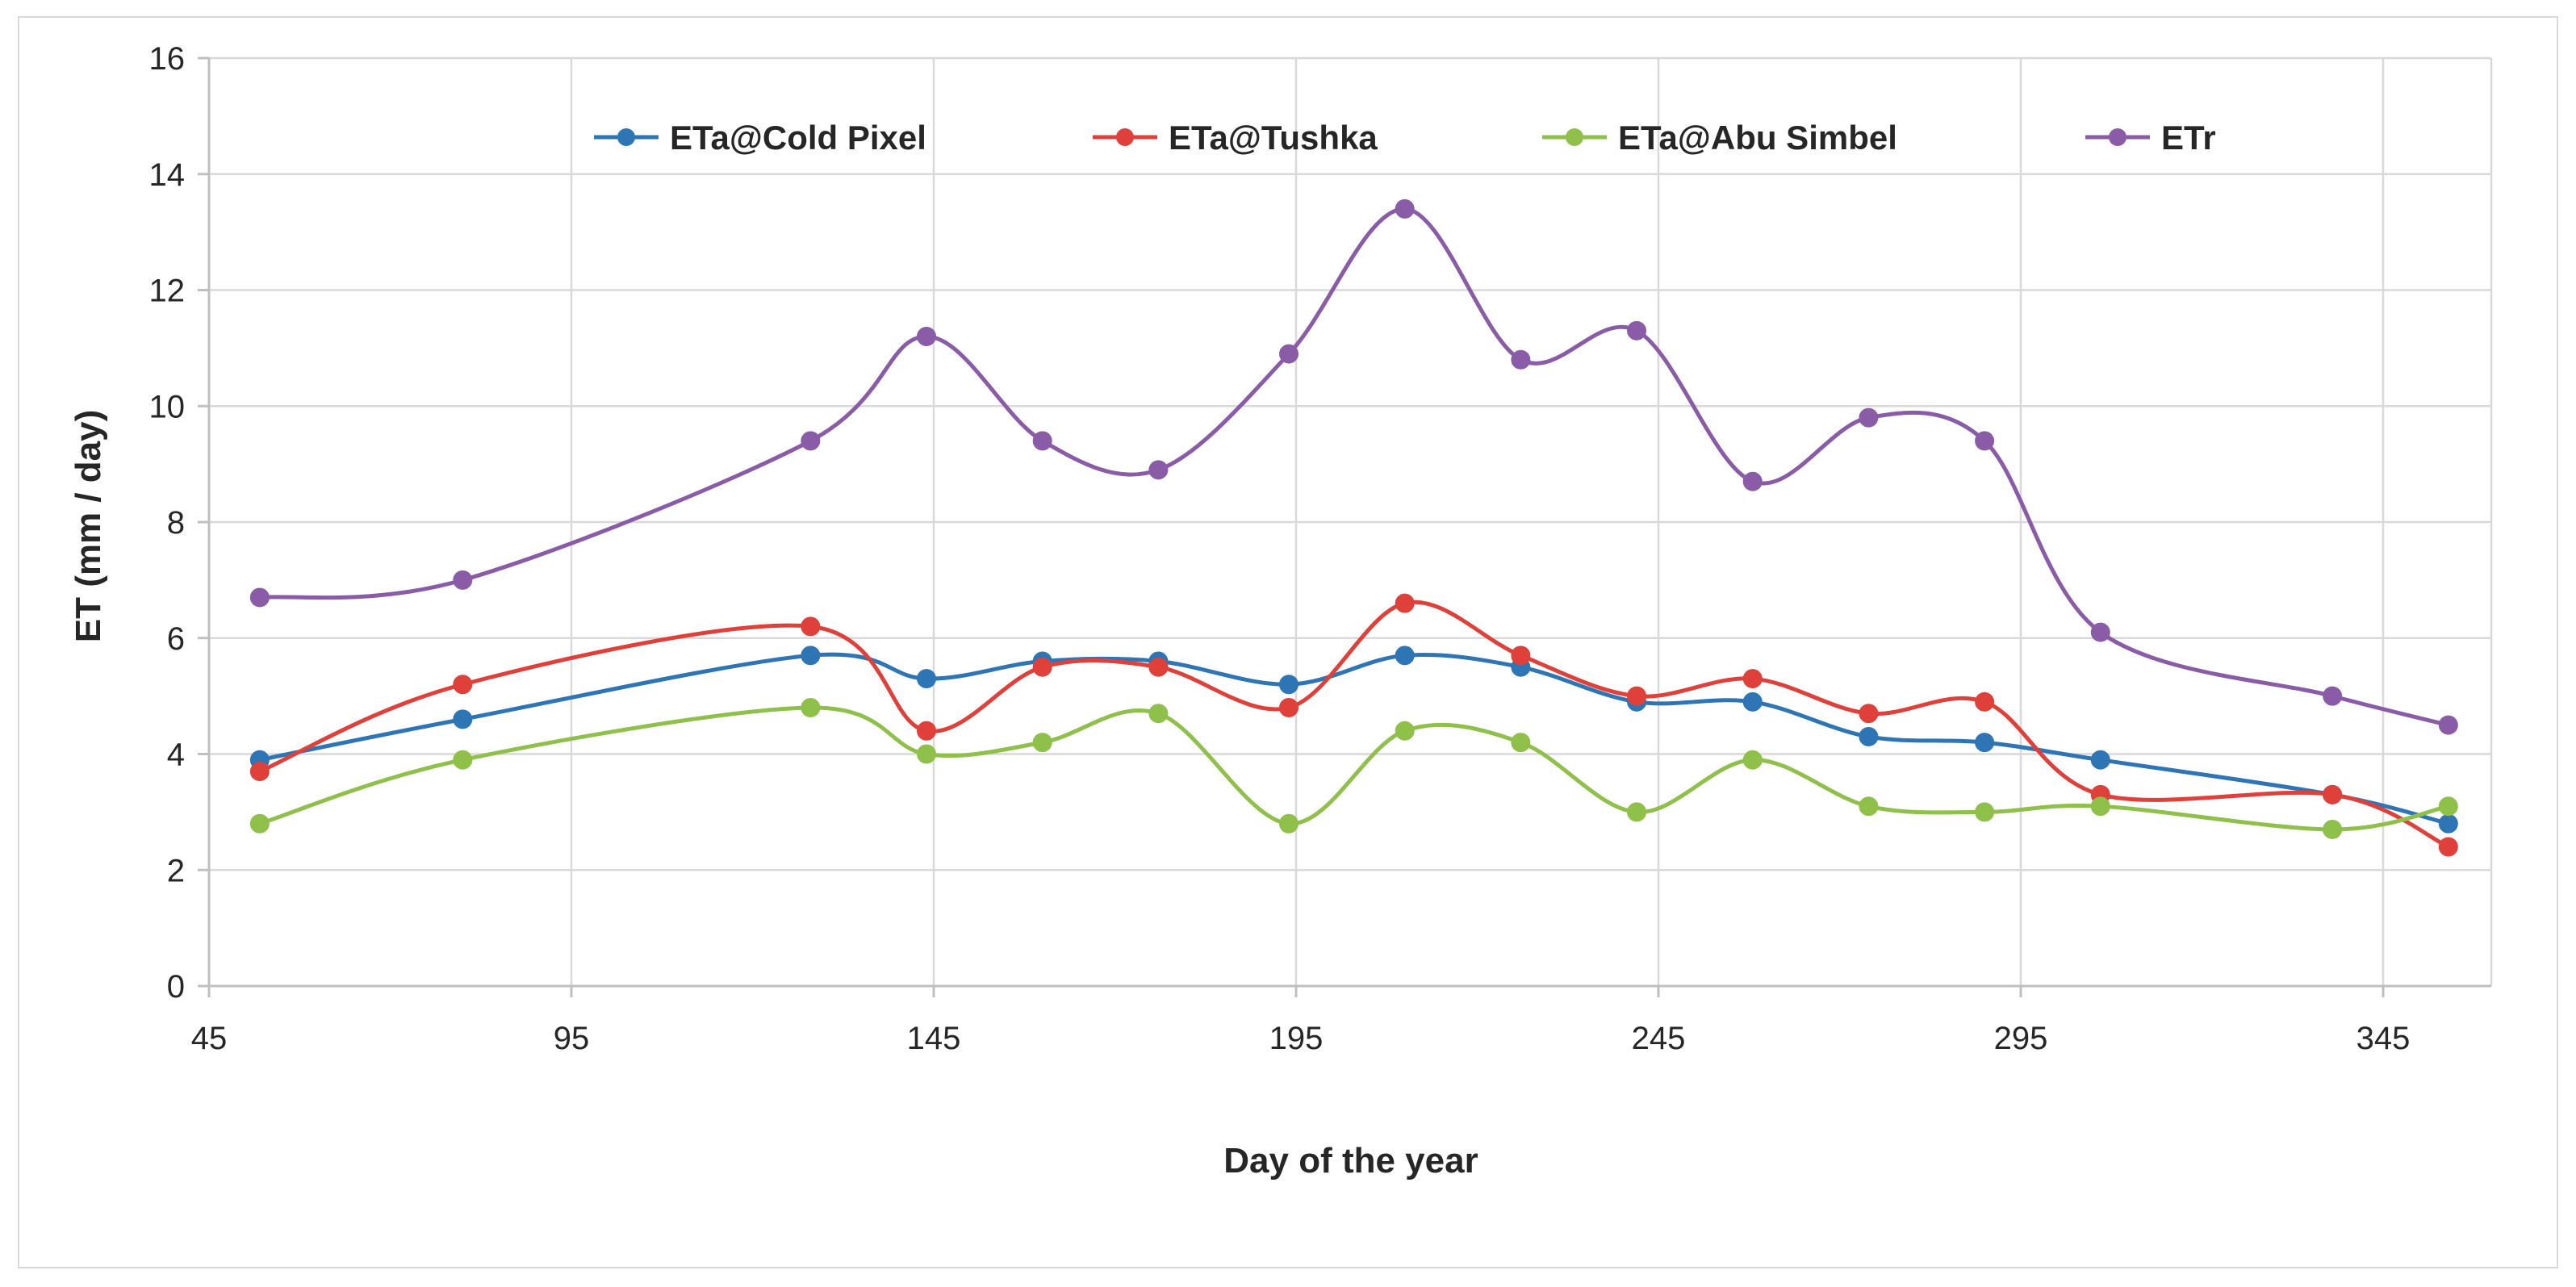  Describe the element at coordinates (176, 639) in the screenshot. I see `y-tick-label: 6` at that location.